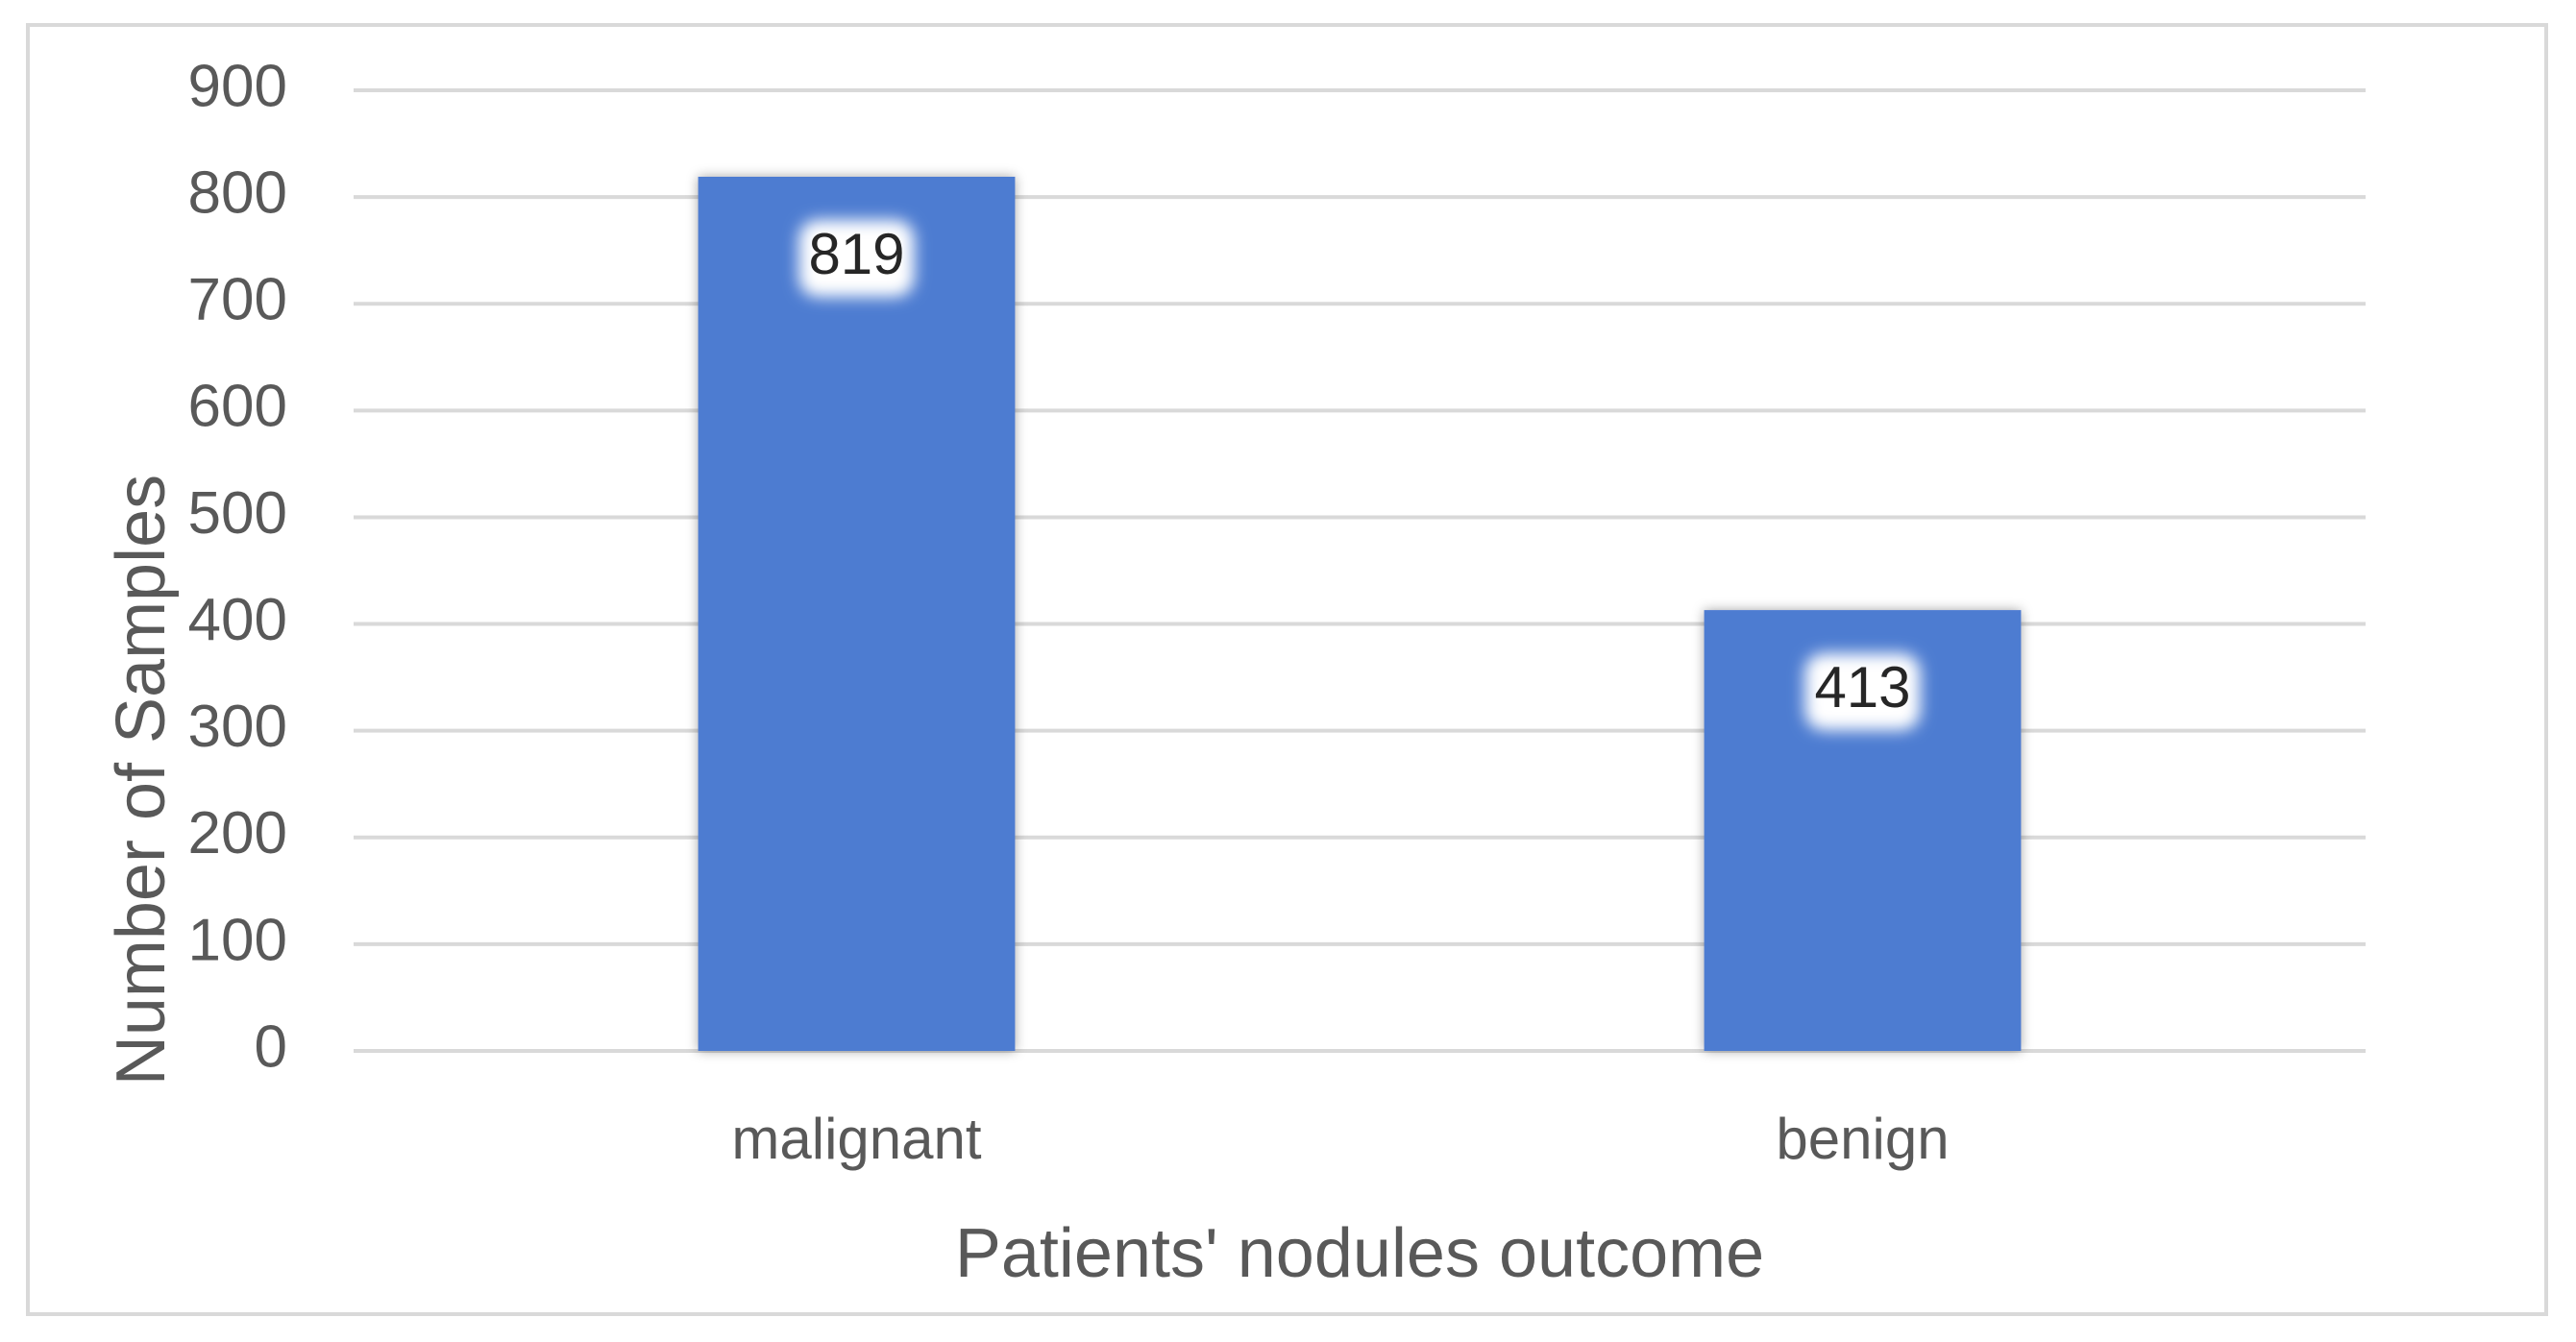  What do you see at coordinates (237, 192) in the screenshot?
I see `y-tick-label: 800` at bounding box center [237, 192].